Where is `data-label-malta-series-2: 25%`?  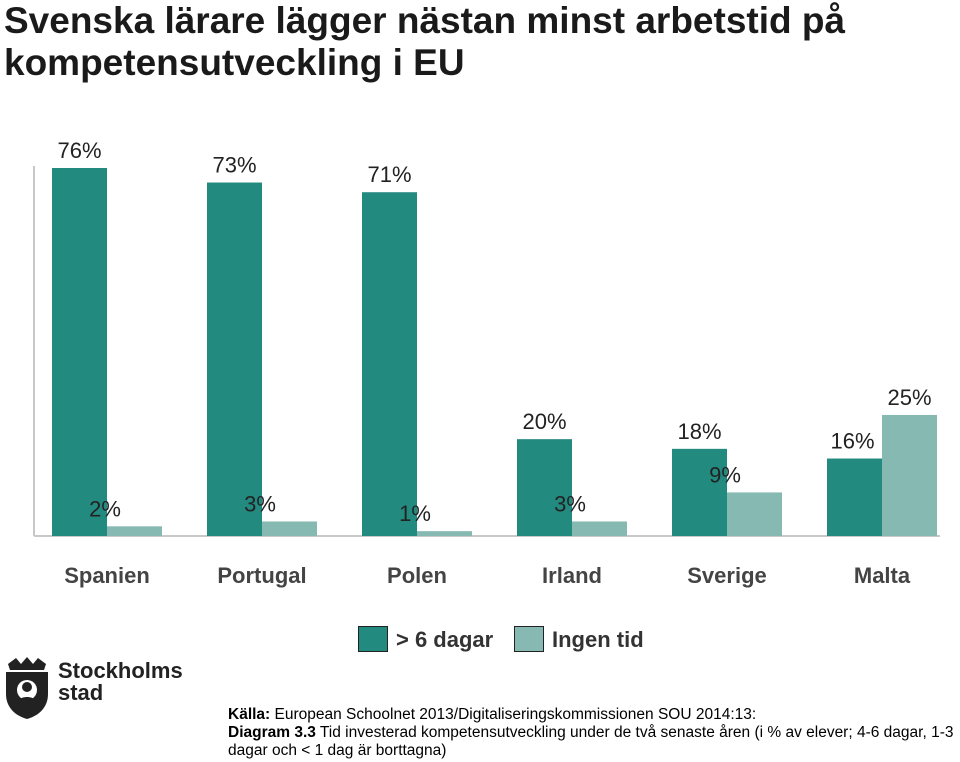
data-label-malta-series-2: 25% is located at coordinates (909, 397).